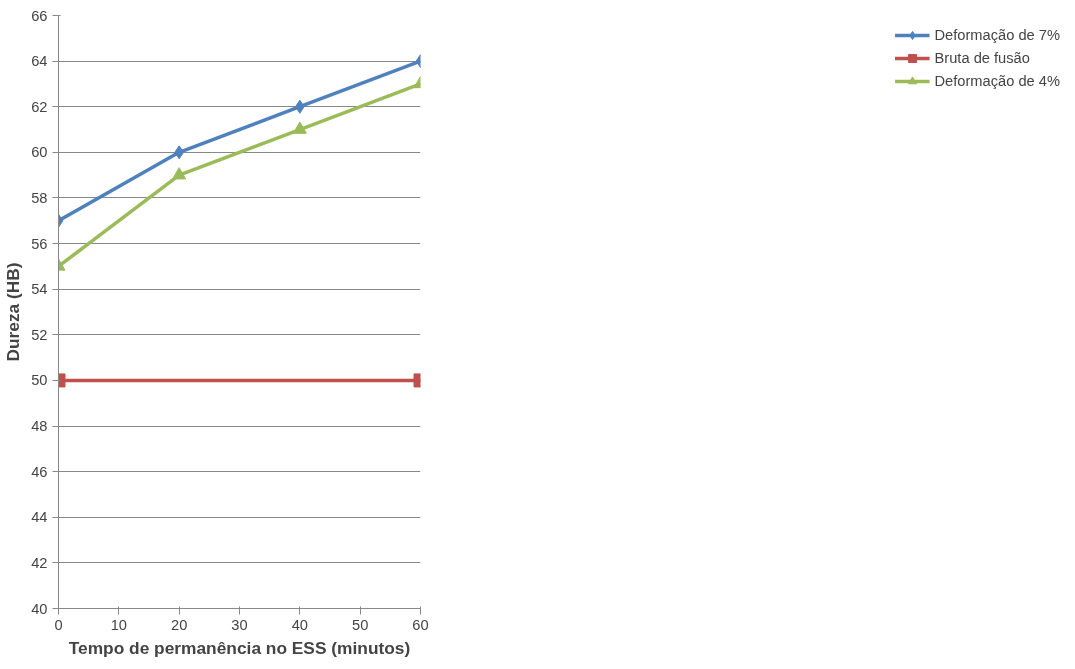 The width and height of the screenshot is (1075, 669). I want to click on y-tick-label: 42, so click(39, 562).